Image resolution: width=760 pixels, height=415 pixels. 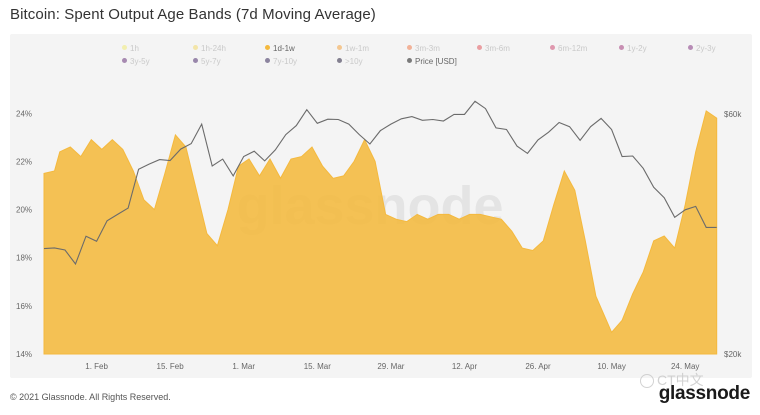 What do you see at coordinates (24, 258) in the screenshot?
I see `y-left-tick-label: 18%` at bounding box center [24, 258].